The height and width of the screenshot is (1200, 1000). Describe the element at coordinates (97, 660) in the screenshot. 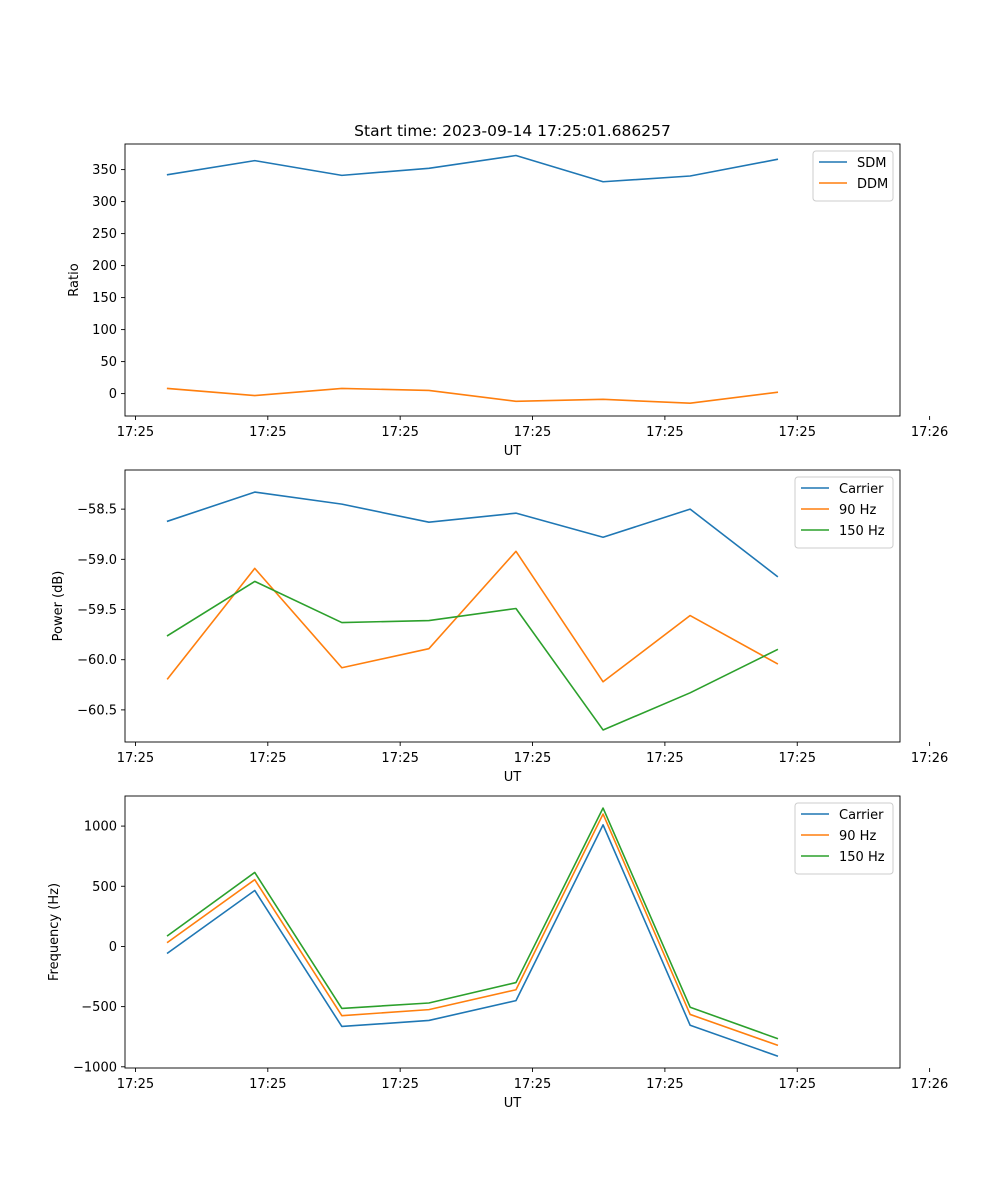

I see `y-tick-label: −60.0` at that location.